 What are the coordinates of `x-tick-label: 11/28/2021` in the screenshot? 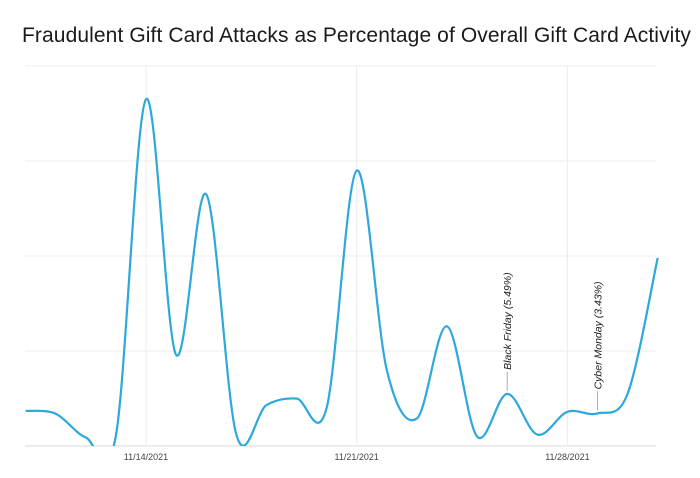 It's located at (567, 457).